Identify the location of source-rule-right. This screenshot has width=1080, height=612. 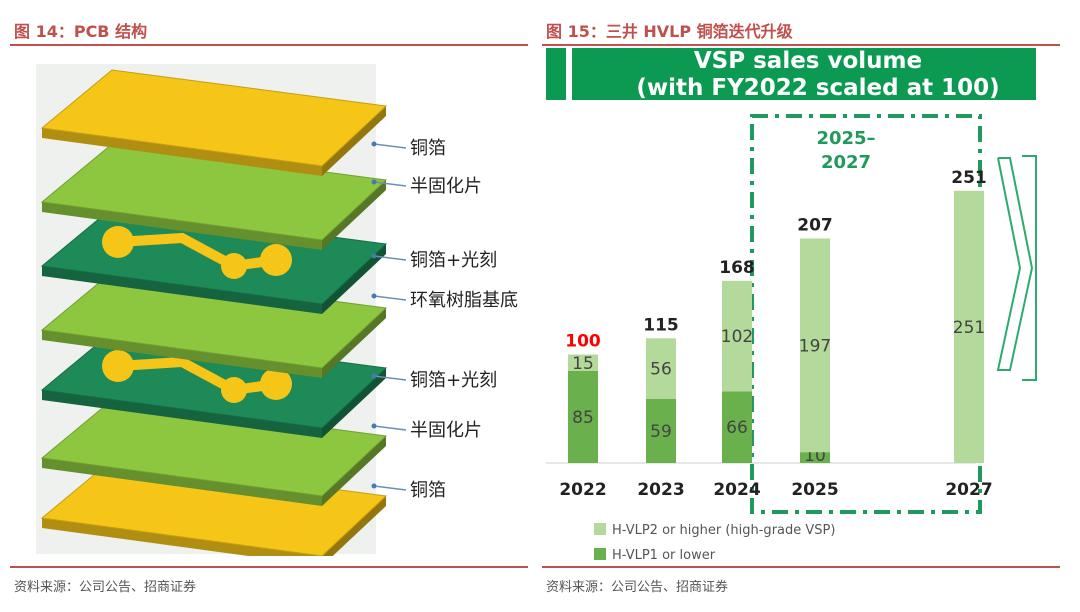
(801, 567).